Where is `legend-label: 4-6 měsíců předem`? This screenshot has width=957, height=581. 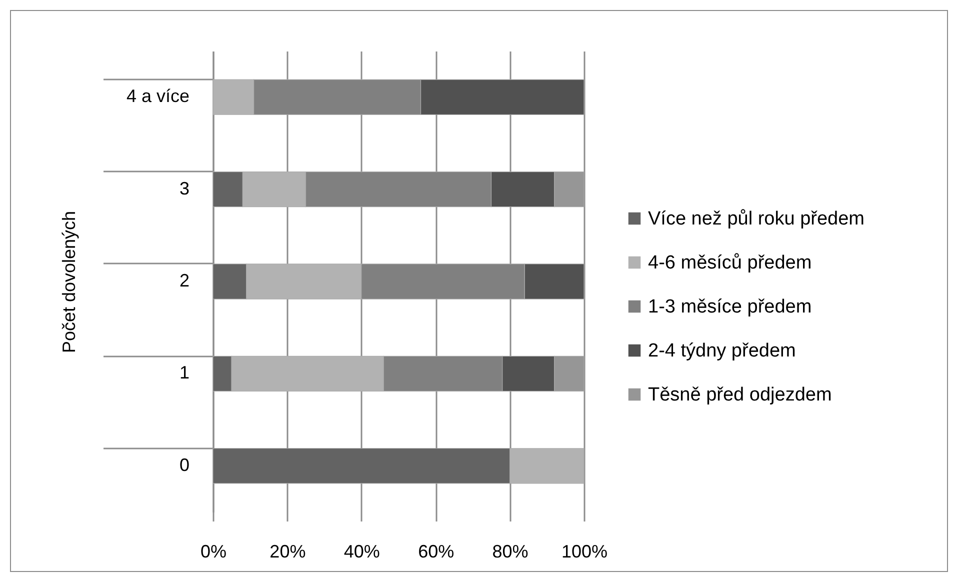 legend-label: 4-6 měsíců předem is located at coordinates (730, 263).